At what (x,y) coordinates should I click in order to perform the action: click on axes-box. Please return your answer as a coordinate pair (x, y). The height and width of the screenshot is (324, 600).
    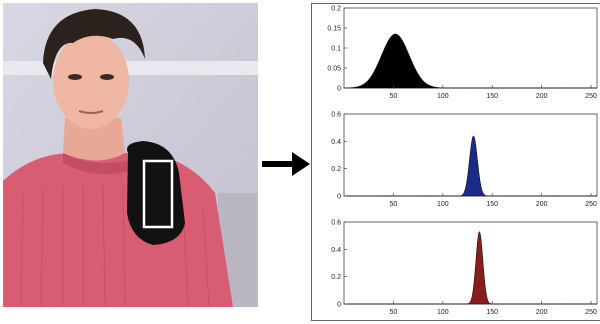
    Looking at the image, I should click on (470, 263).